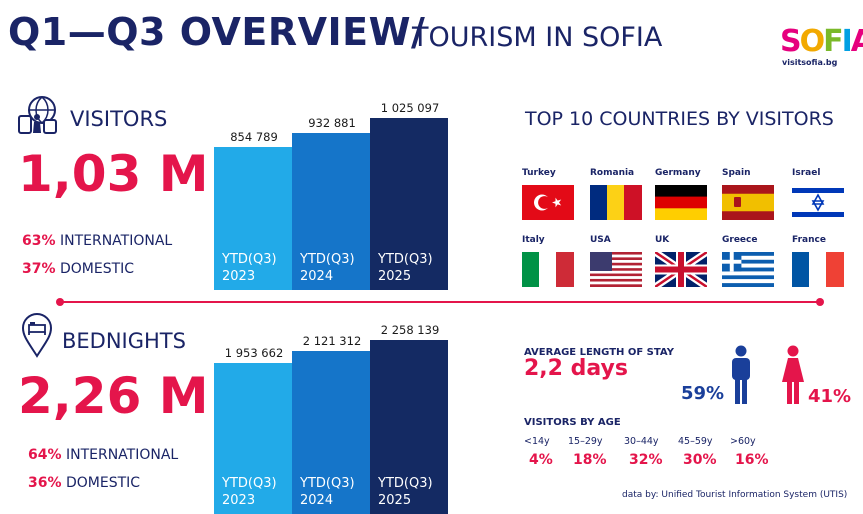 The image size is (863, 514). I want to click on bednights-bar-label-2: YTD(Q3) 2025, so click(405, 492).